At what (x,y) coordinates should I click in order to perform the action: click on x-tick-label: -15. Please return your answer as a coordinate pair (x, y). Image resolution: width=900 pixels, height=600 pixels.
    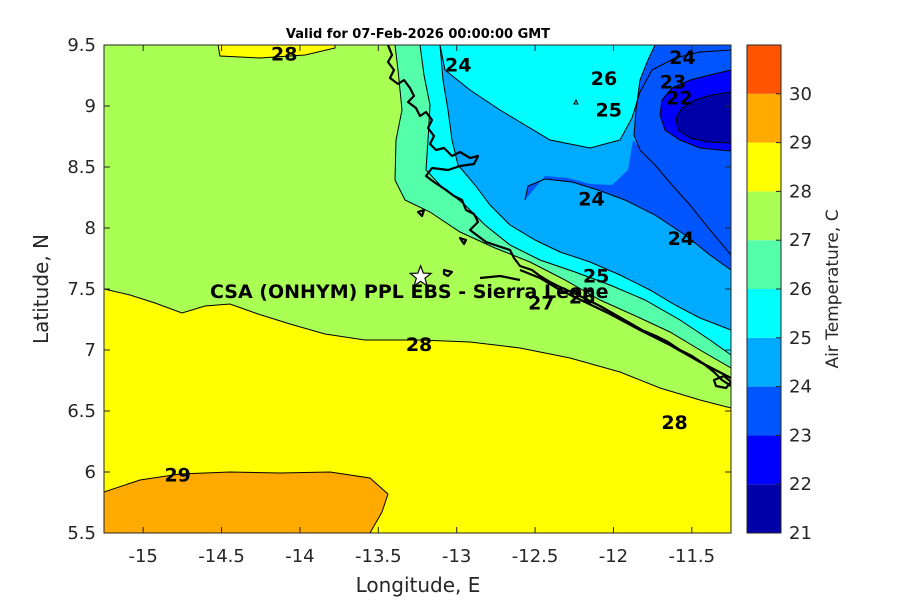
    Looking at the image, I should click on (142, 556).